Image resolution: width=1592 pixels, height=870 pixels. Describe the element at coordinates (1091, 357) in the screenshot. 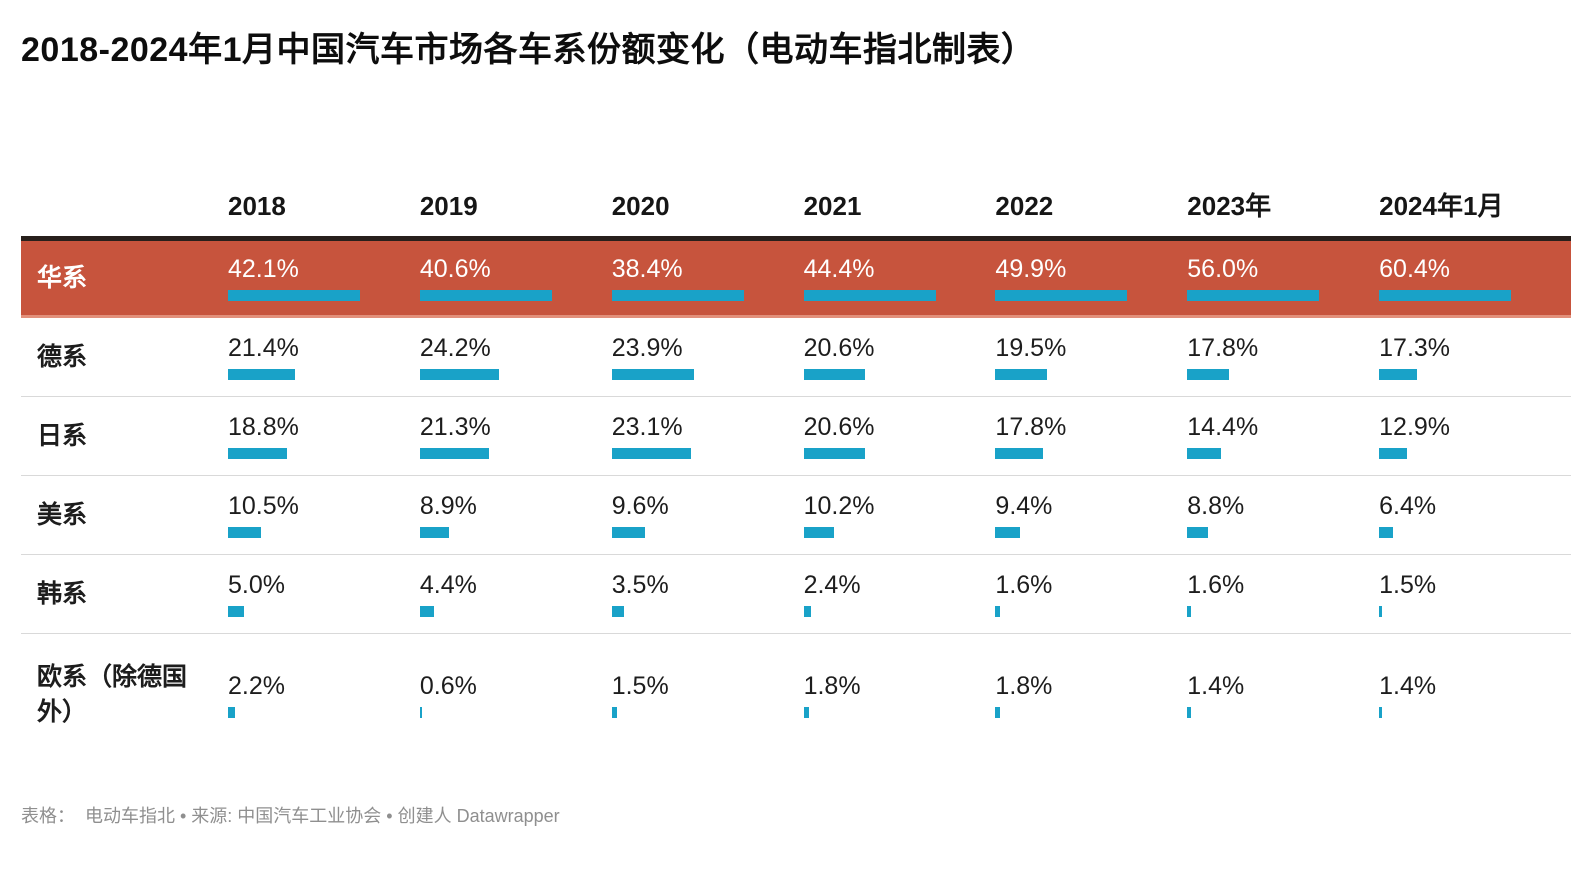

I see `value-cell: 19.5%` at that location.